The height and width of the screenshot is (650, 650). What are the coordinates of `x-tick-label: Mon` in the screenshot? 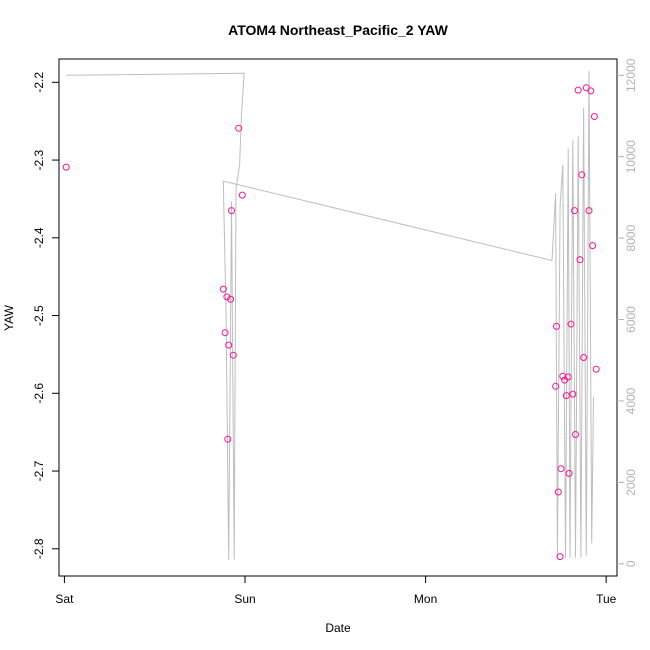 It's located at (425, 599).